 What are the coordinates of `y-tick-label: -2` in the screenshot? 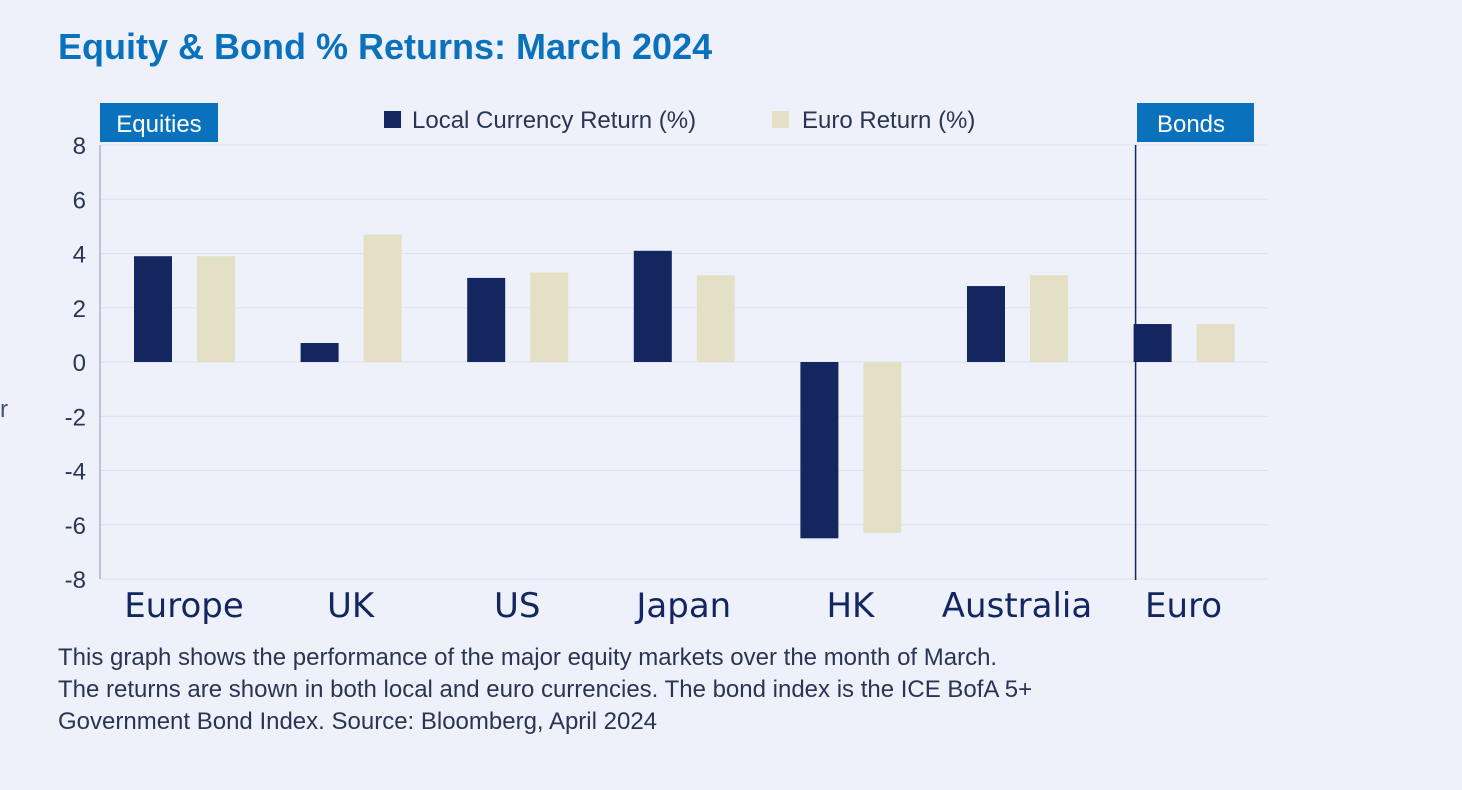 It's located at (75, 417).